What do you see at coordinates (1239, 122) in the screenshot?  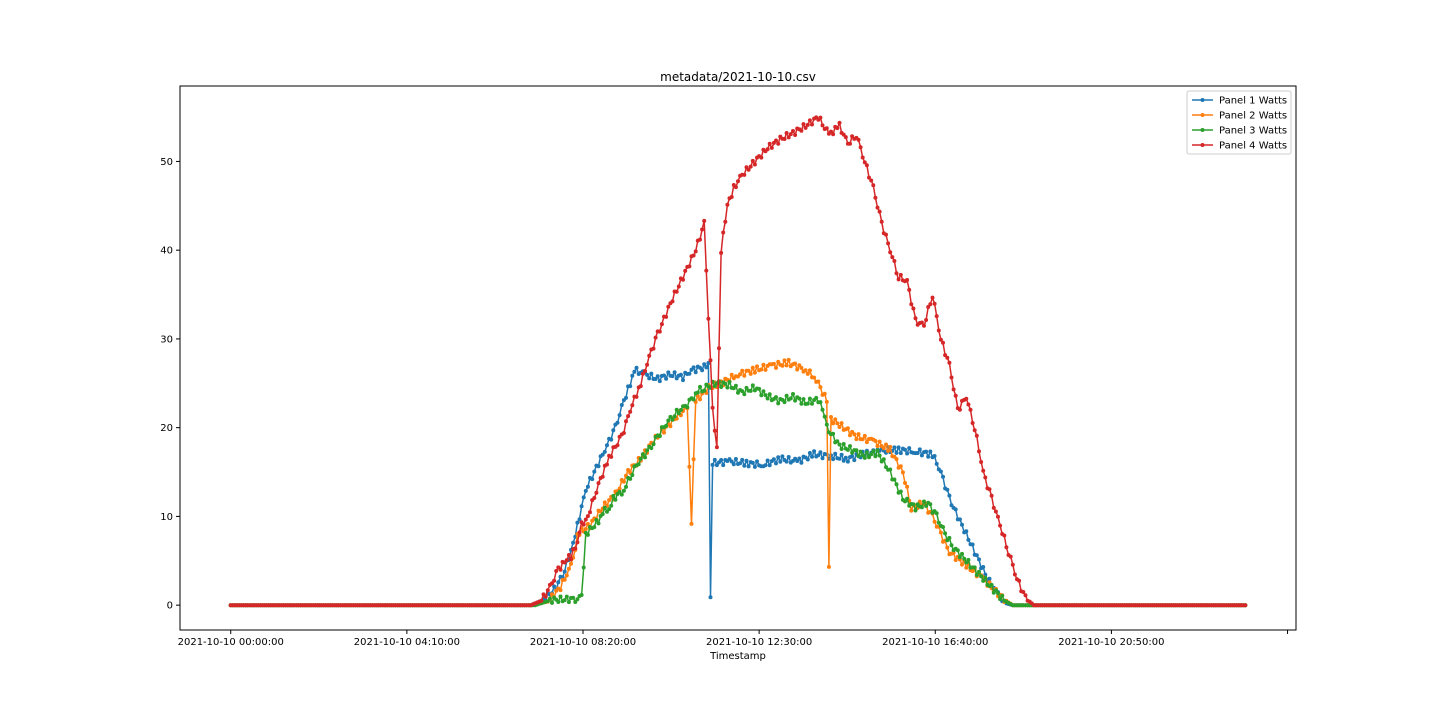 I see `legend-box` at bounding box center [1239, 122].